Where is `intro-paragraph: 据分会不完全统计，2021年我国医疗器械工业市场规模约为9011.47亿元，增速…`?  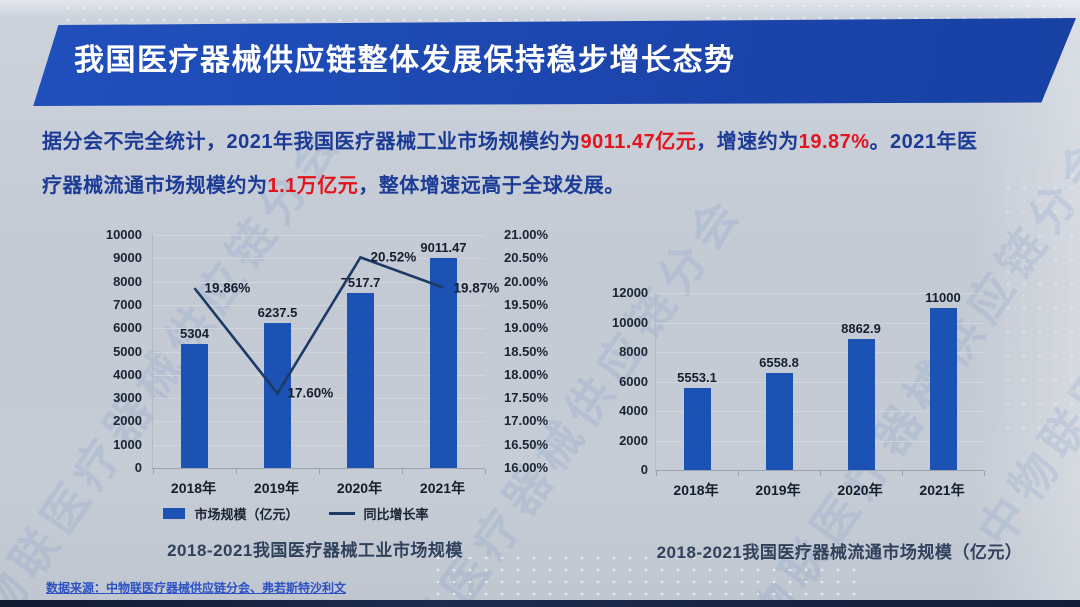
intro-paragraph: 据分会不完全统计，2021年我国医疗器械工业市场规模约为9011.47亿元，增速… is located at coordinates (547, 164).